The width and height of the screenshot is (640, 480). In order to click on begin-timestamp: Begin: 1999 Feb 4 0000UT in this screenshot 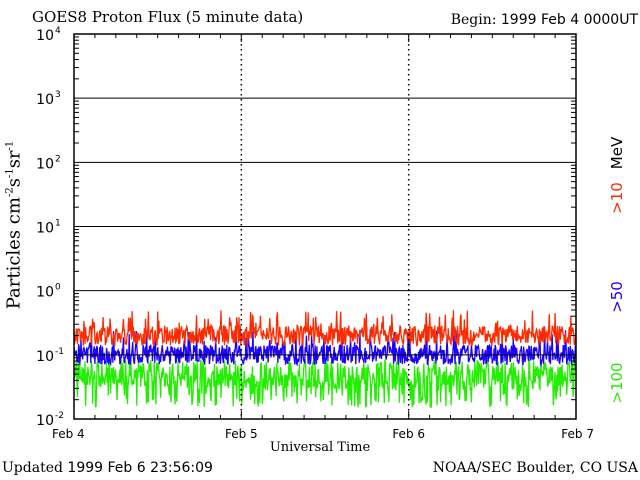, I will do `click(544, 20)`.